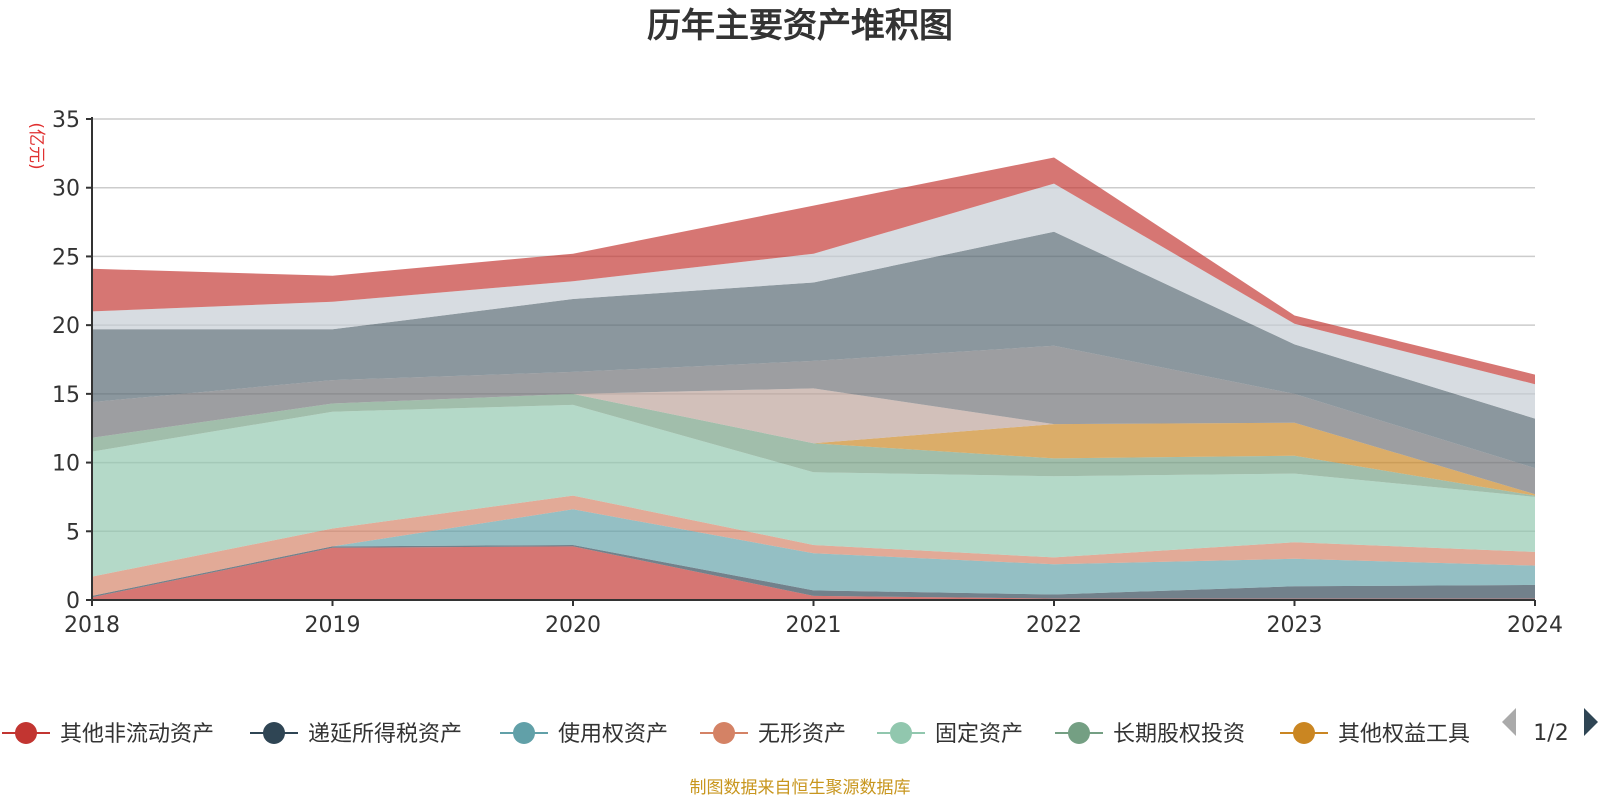  What do you see at coordinates (1535, 625) in the screenshot?
I see `x-tick-label: 2024` at bounding box center [1535, 625].